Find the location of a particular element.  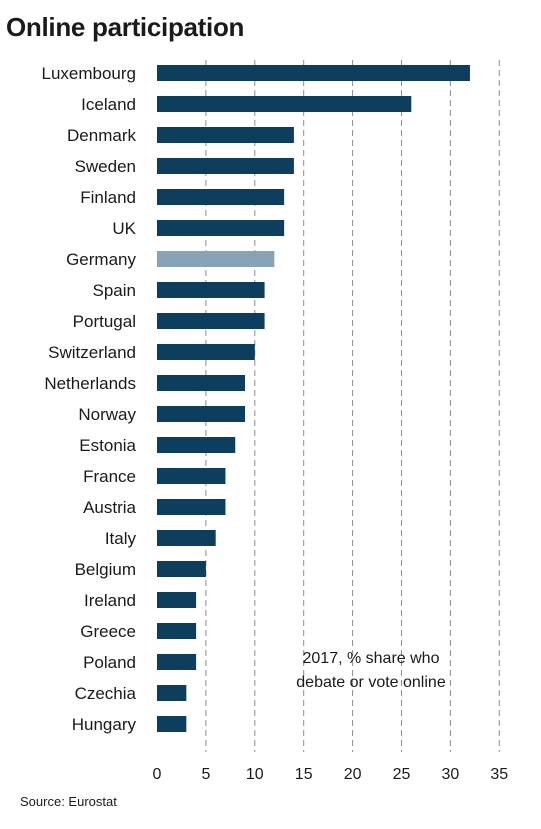

bar-finland is located at coordinates (221, 197).